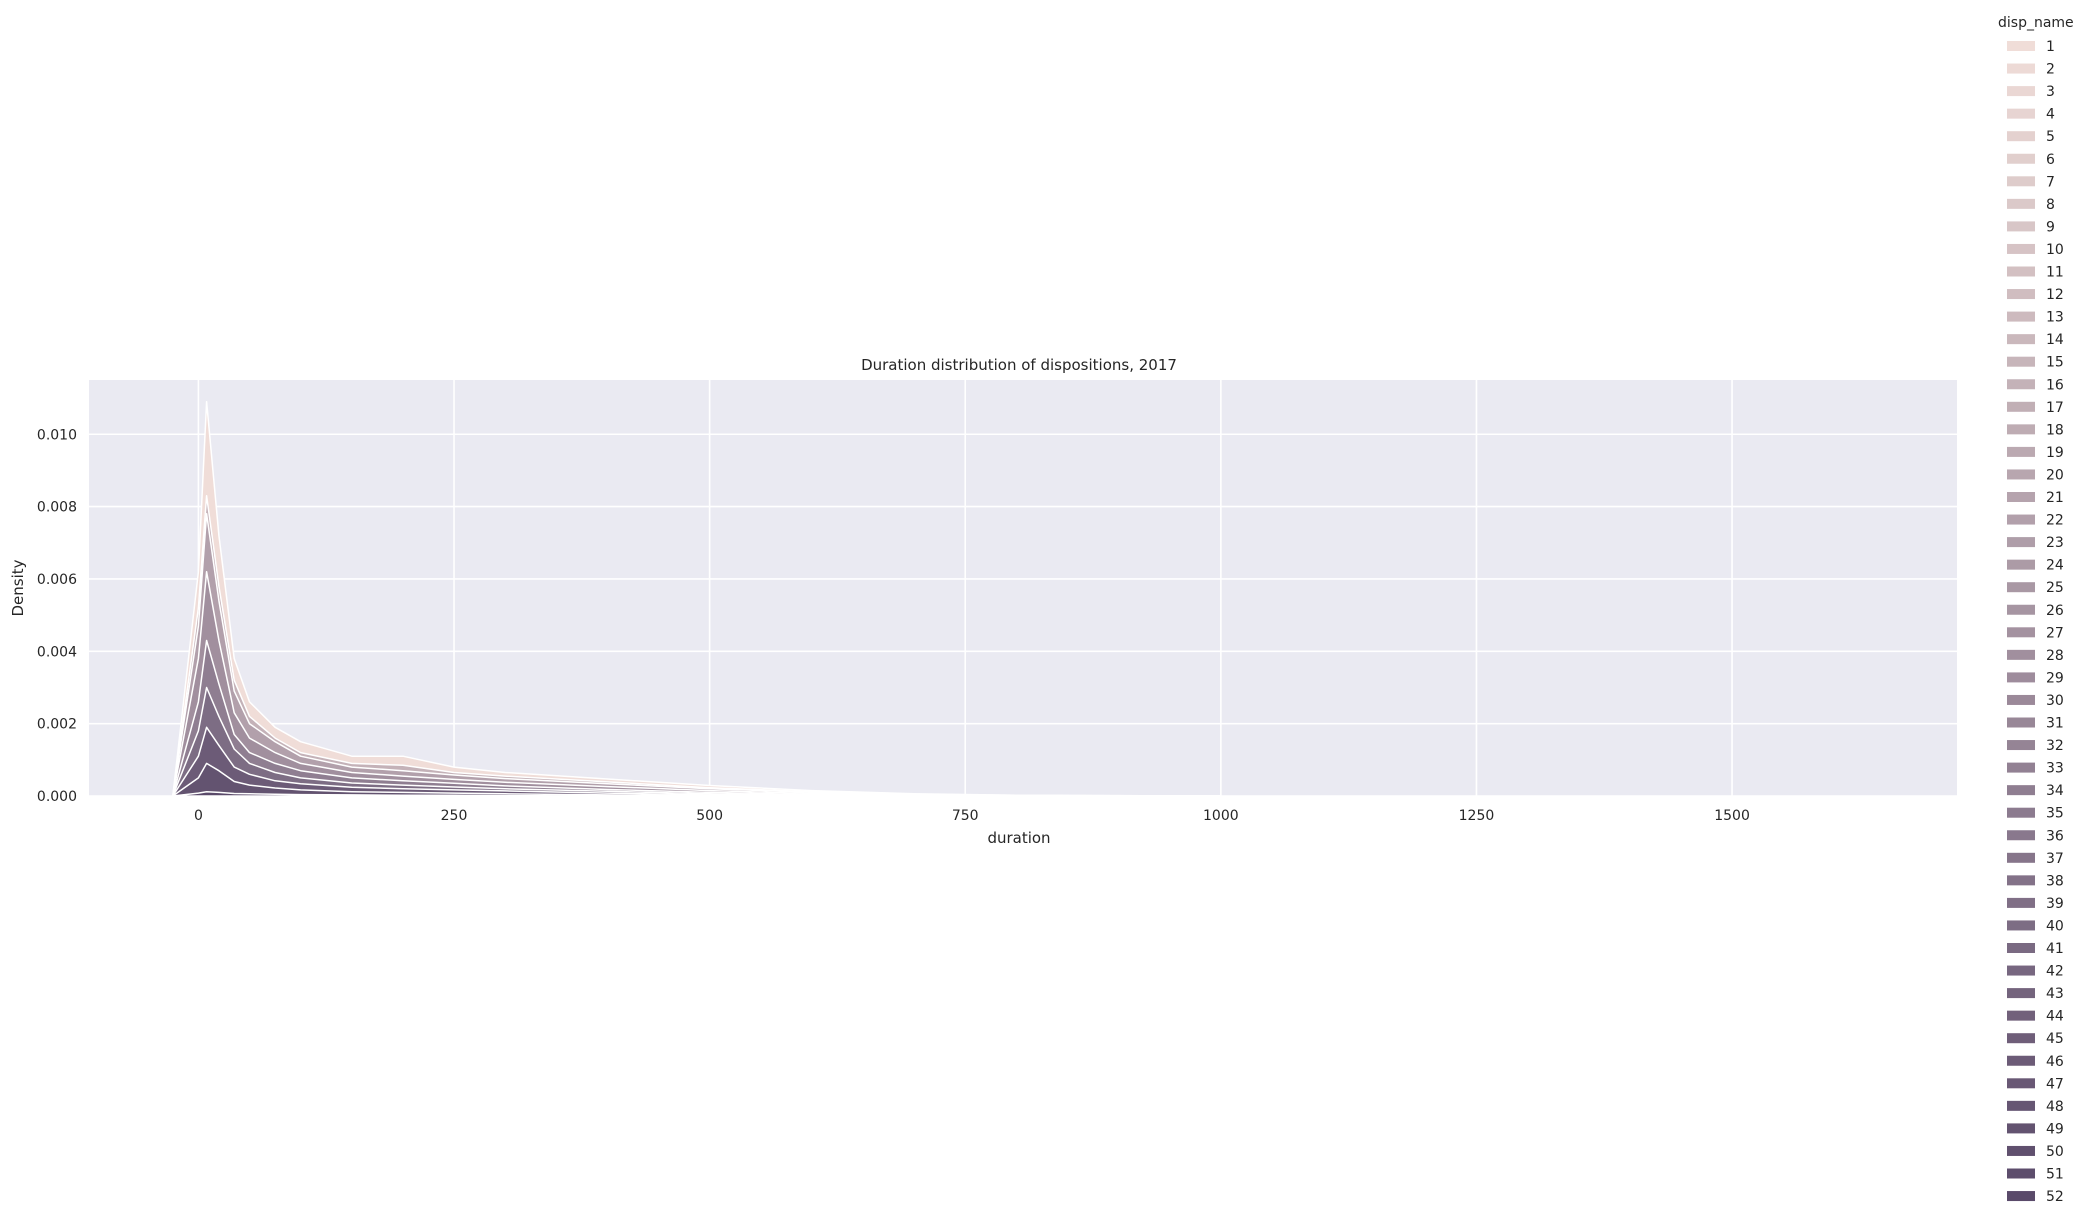 The height and width of the screenshot is (1225, 2096). What do you see at coordinates (57, 725) in the screenshot?
I see `y-tick-label: 0.002` at bounding box center [57, 725].